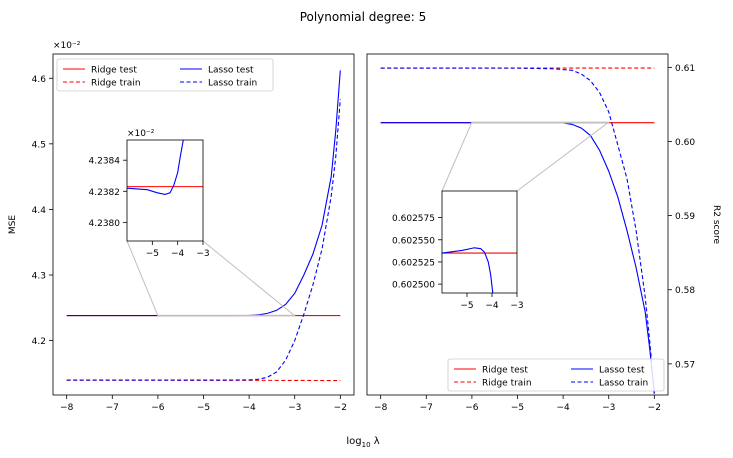  I want to click on y-axis-label: R2 score, so click(716, 224).